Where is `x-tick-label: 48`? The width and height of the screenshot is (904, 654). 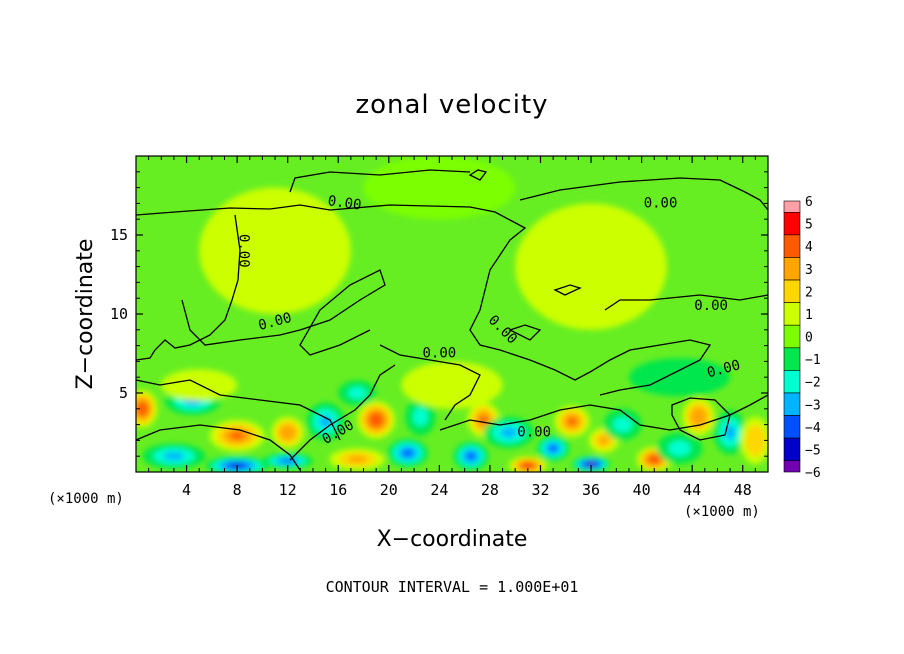 x-tick-label: 48 is located at coordinates (743, 490).